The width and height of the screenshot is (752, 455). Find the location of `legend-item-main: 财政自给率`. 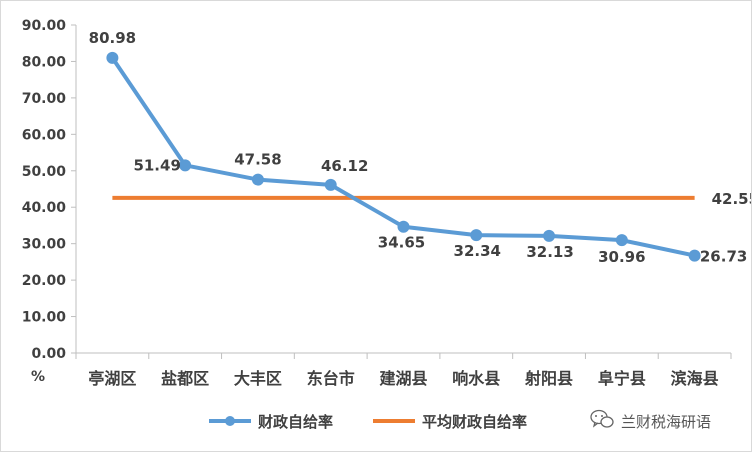

legend-item-main: 财政自给率 is located at coordinates (271, 422).